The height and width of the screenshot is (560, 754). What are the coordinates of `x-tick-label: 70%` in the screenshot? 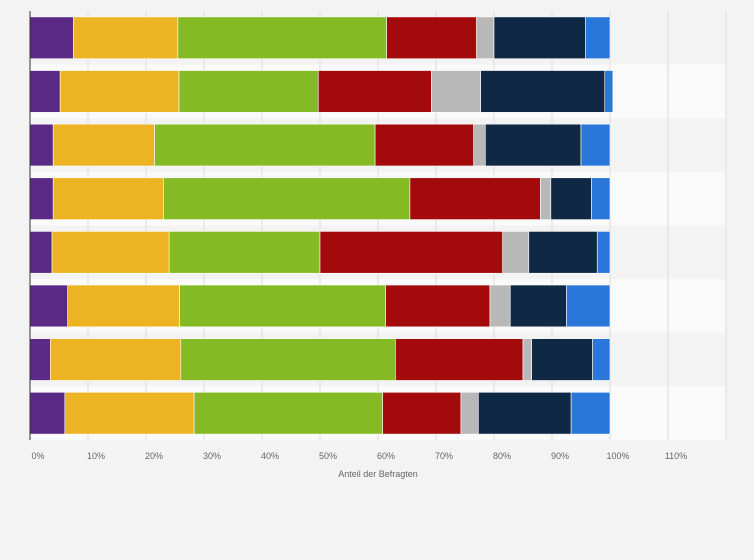 It's located at (444, 456).